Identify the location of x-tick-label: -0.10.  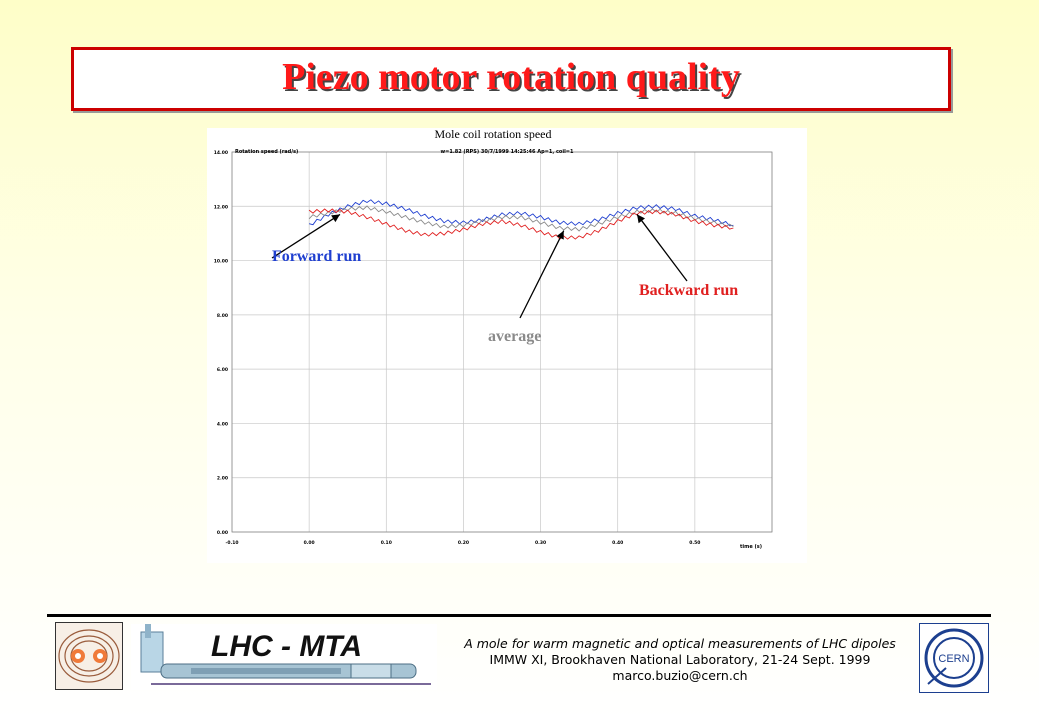
(232, 543).